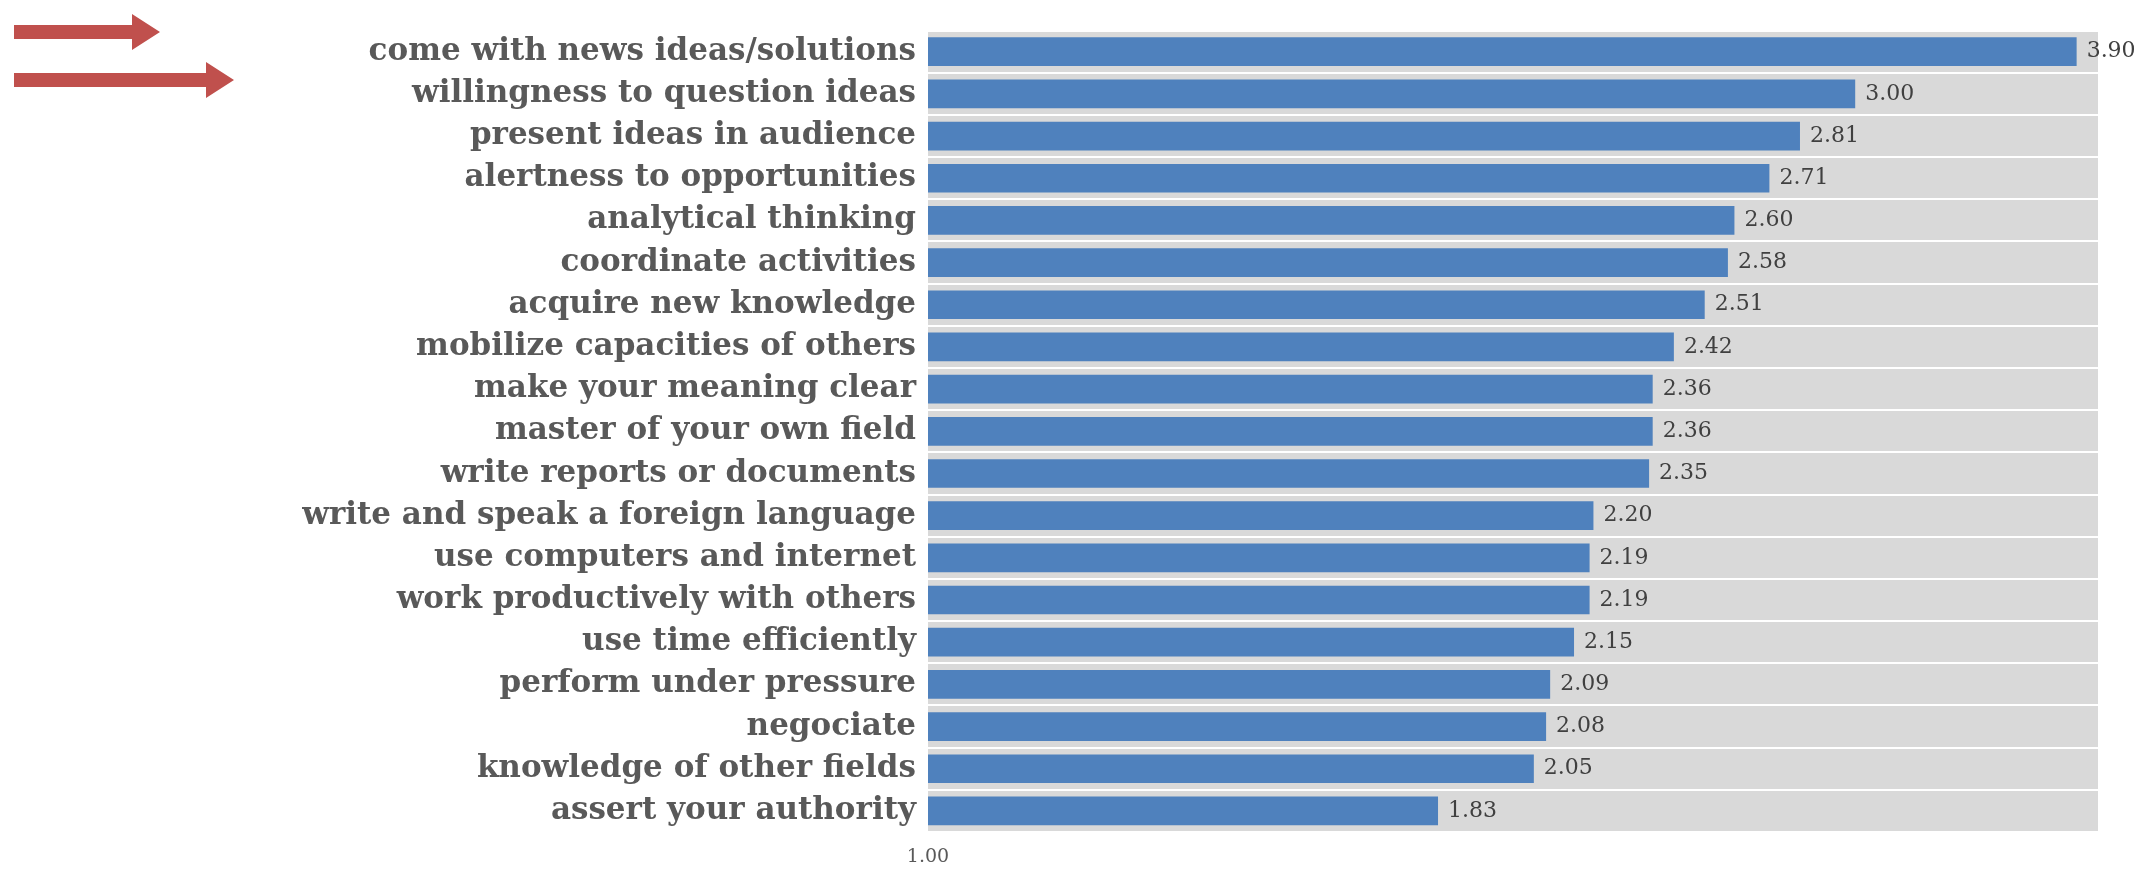 Image resolution: width=2149 pixels, height=876 pixels. Describe the element at coordinates (1581, 725) in the screenshot. I see `data-label: 2.08` at that location.